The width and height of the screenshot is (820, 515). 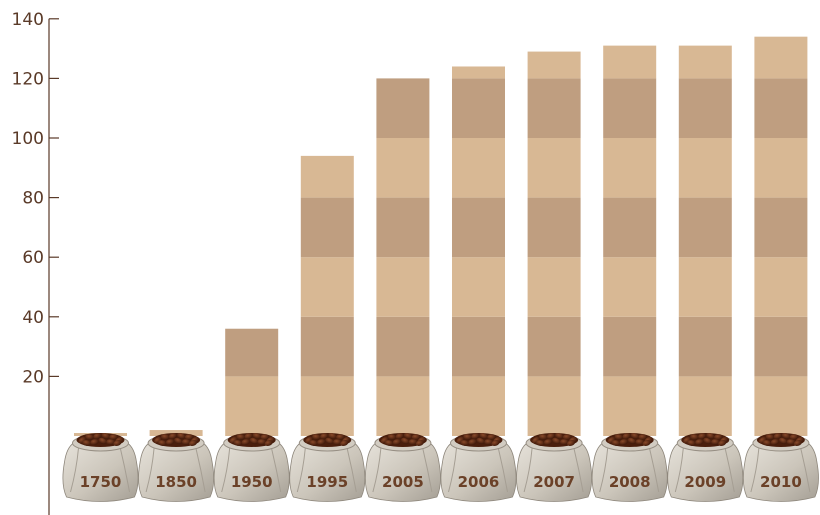 What do you see at coordinates (554, 482) in the screenshot?
I see `x-category-label: 2007` at bounding box center [554, 482].